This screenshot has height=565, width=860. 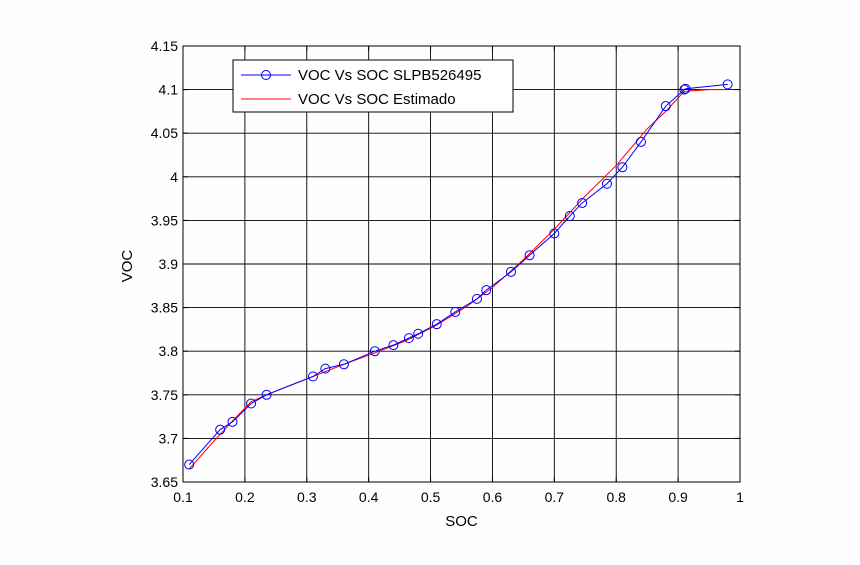 What do you see at coordinates (164, 308) in the screenshot?
I see `y-tick-label: 3.85` at bounding box center [164, 308].